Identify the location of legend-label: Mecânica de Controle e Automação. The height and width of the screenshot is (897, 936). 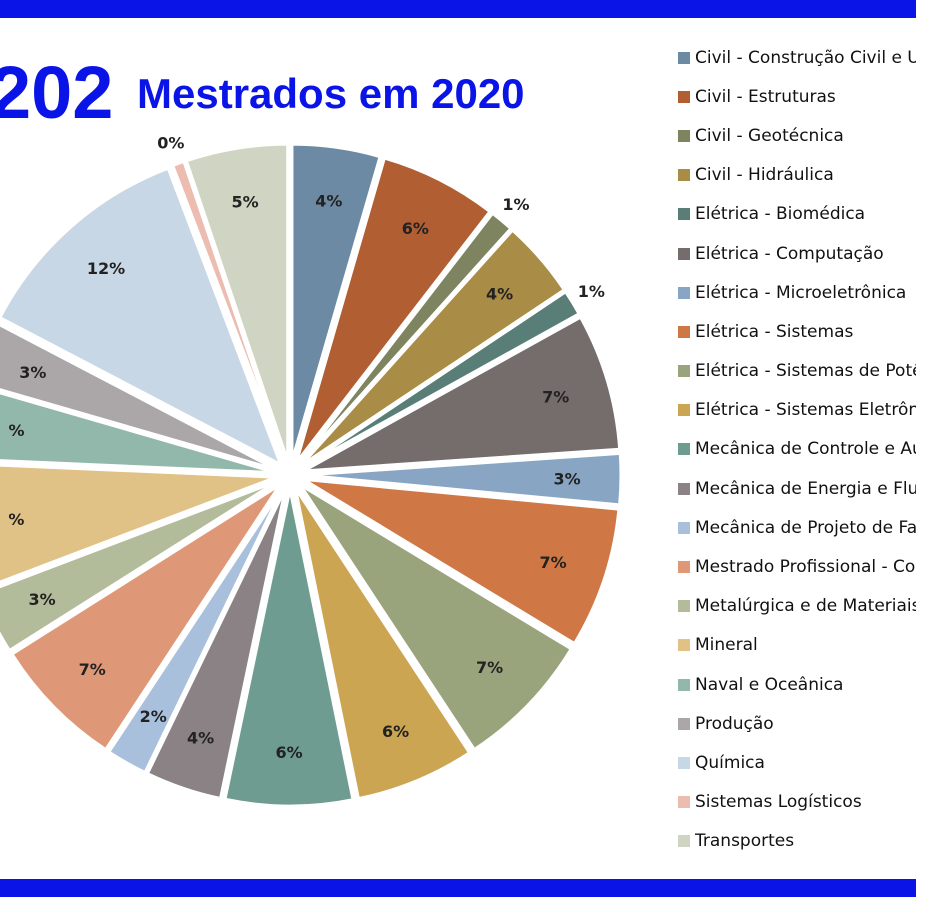
(815, 449).